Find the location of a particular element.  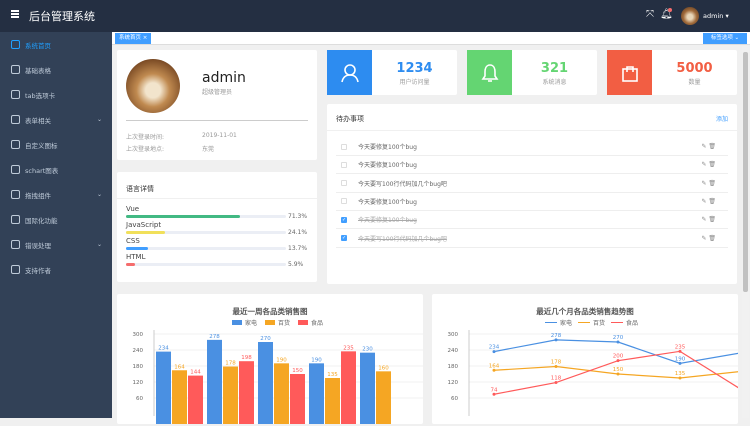

todo-text: 今天要写100行代码加几个bug吧 is located at coordinates (402, 239).